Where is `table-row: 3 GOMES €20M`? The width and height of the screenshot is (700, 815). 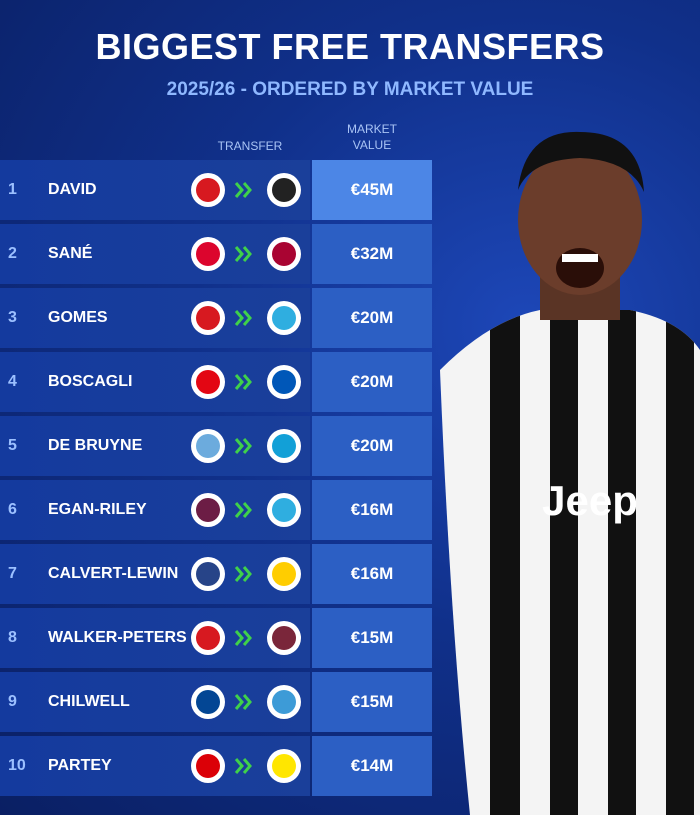
table-row: 3 GOMES €20M is located at coordinates (216, 318).